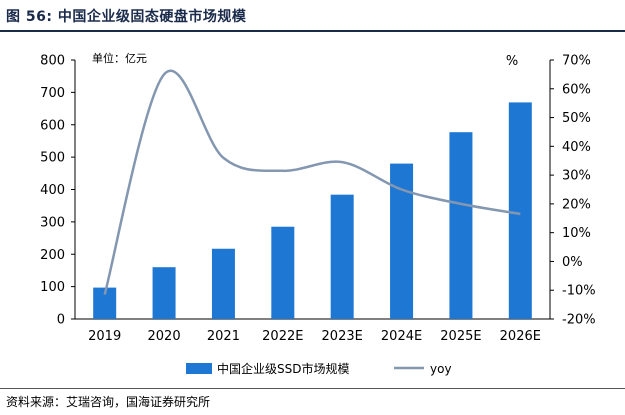 This screenshot has width=625, height=415. Describe the element at coordinates (579, 320) in the screenshot. I see `right-tick-label: -20%` at that location.